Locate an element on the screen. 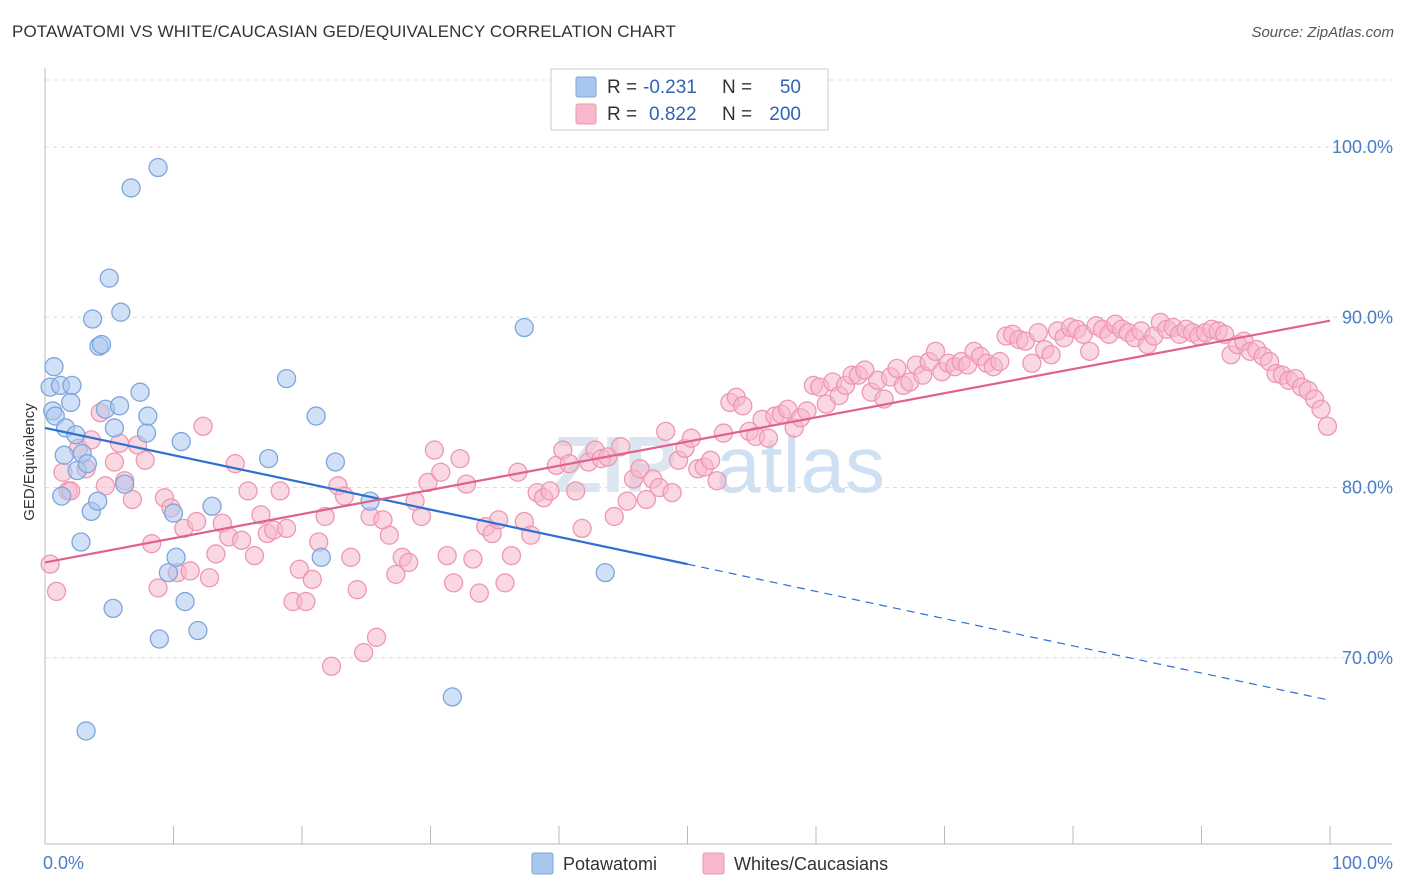  y-axis-label: GED/Equivalency is located at coordinates (29, 462).